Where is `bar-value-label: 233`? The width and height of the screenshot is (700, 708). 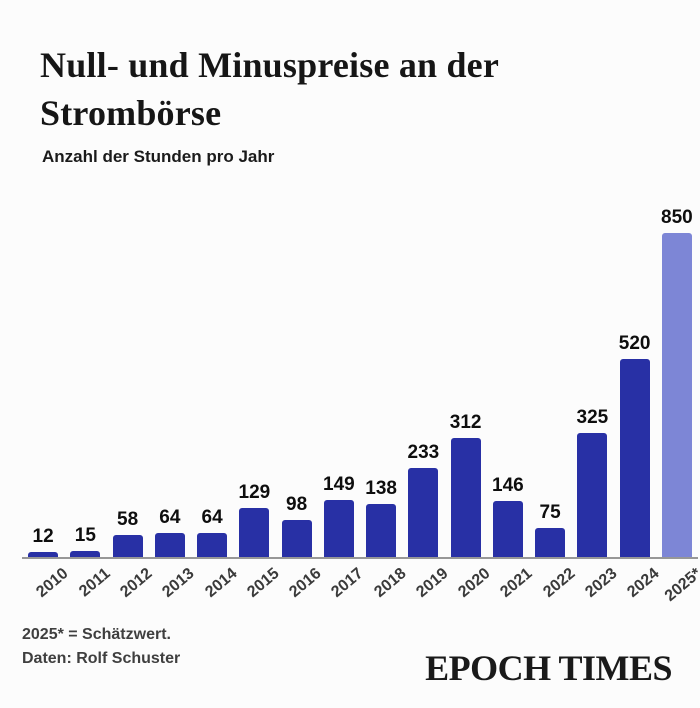 bar-value-label: 233 is located at coordinates (423, 453).